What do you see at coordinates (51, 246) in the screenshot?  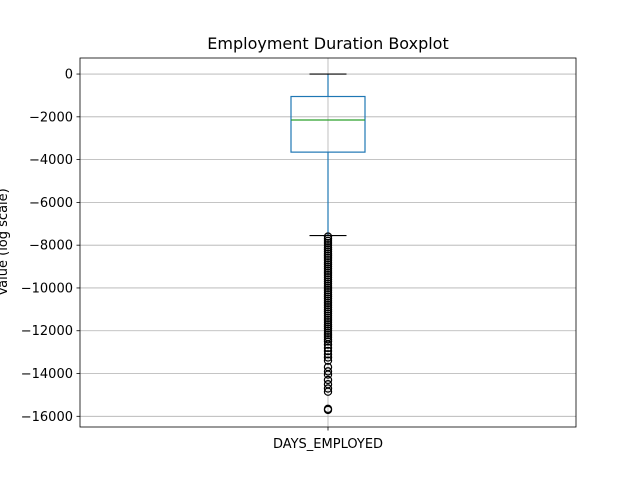 I see `y-tick-label: −8000` at bounding box center [51, 246].